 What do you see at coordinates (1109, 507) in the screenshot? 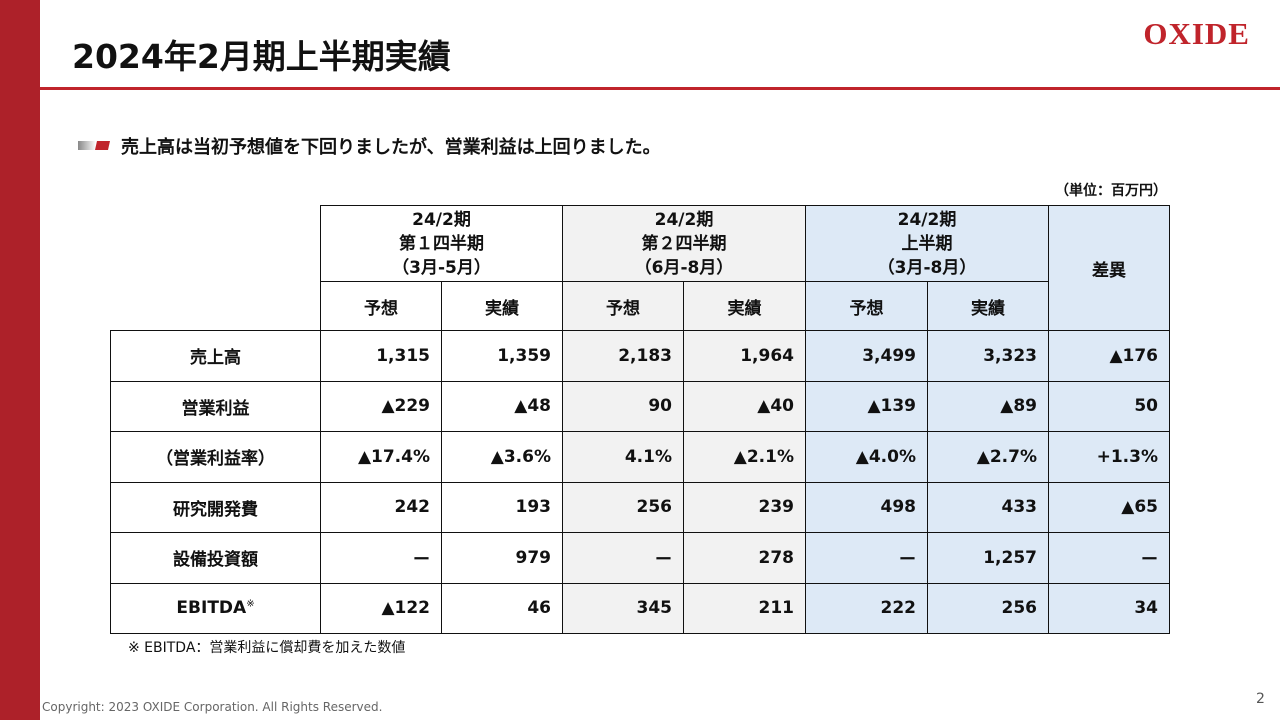
I see `data-cell: ▲65` at bounding box center [1109, 507].